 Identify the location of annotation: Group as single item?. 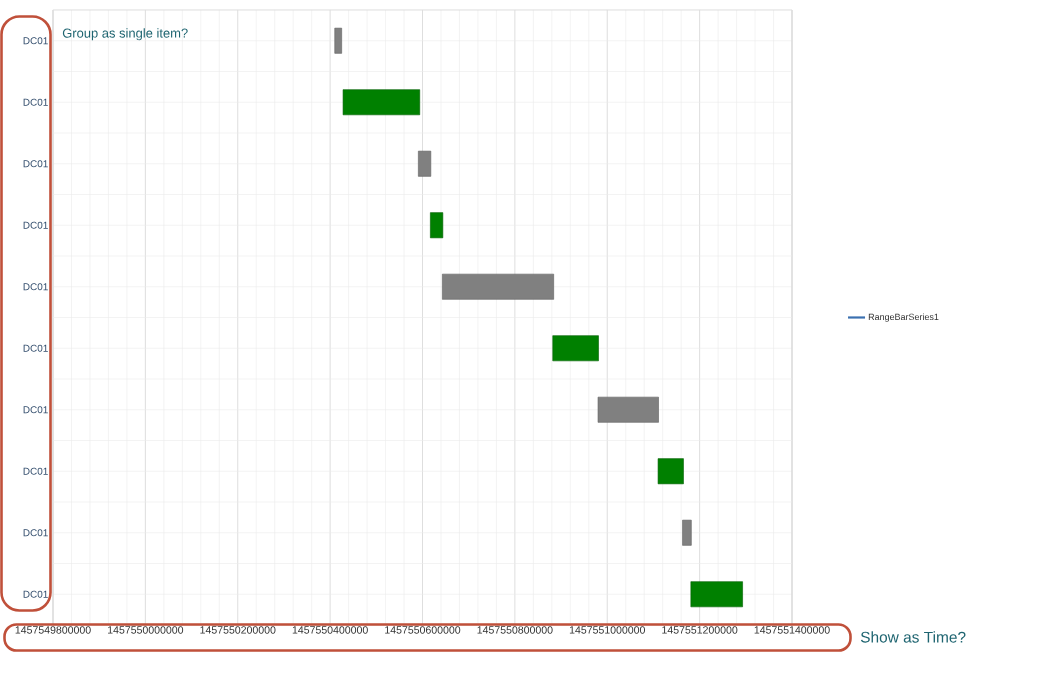
(125, 34).